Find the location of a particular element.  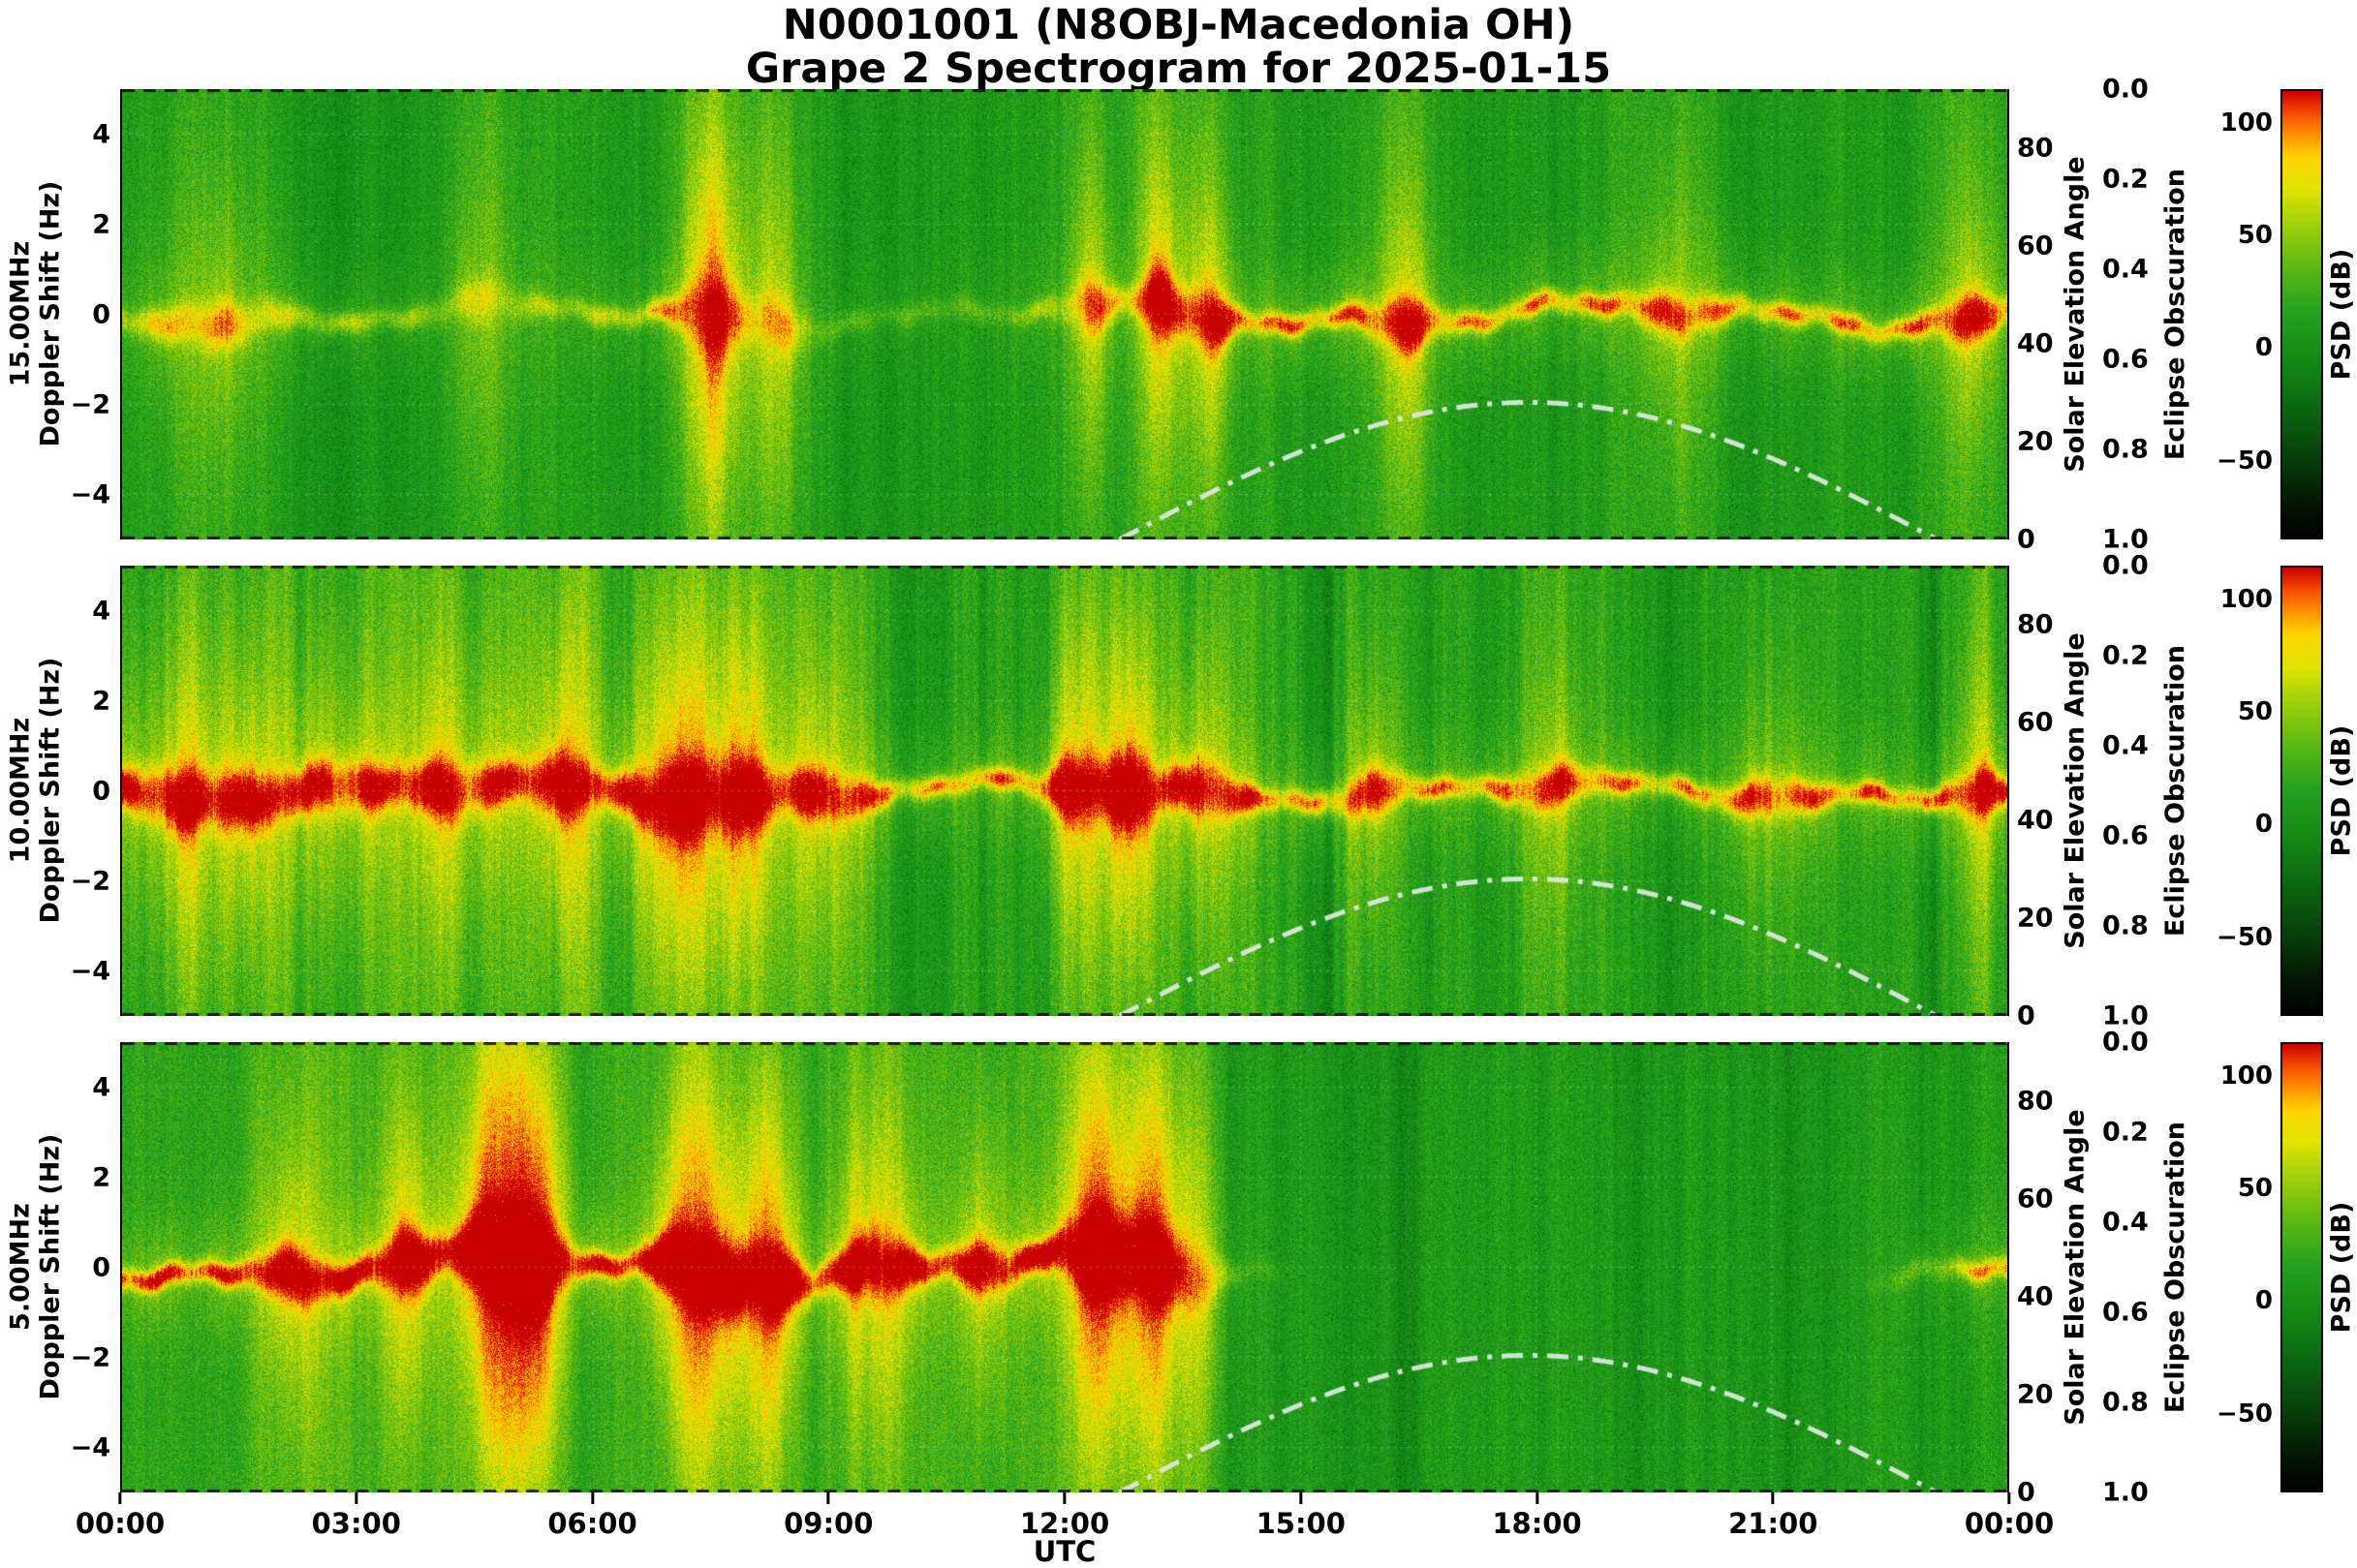

doppler-axis-label: 5.00MHz Doppler Shift (Hz) is located at coordinates (35, 1267).